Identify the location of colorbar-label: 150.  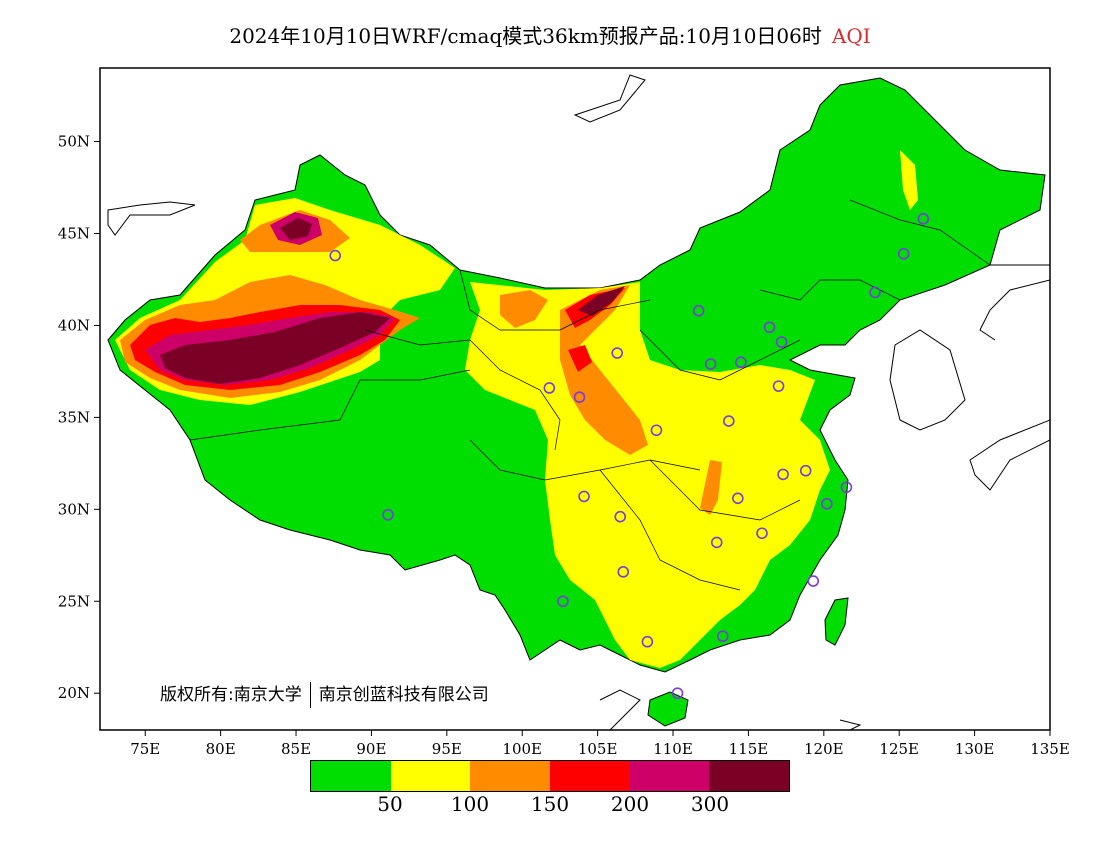
(550, 804).